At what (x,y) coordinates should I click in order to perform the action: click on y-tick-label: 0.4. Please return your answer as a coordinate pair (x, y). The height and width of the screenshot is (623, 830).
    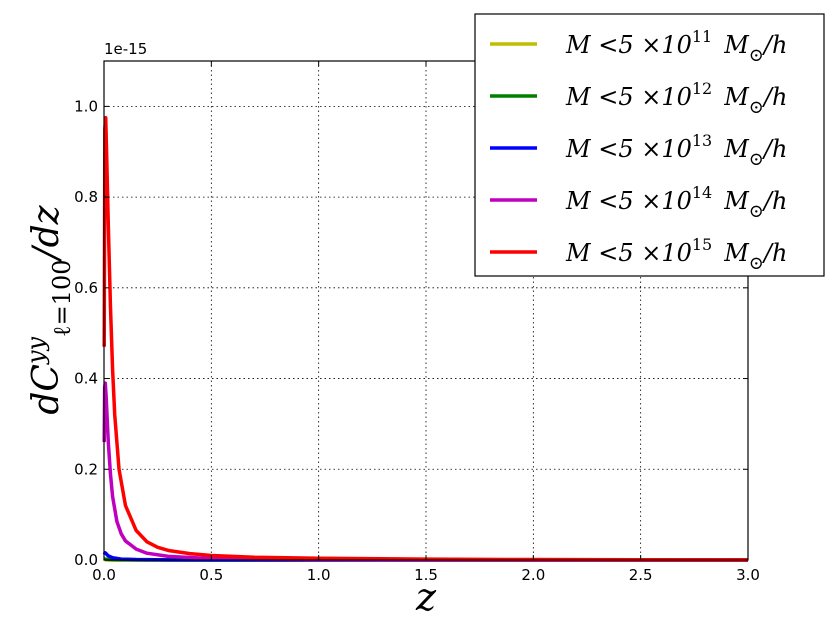
    Looking at the image, I should click on (86, 379).